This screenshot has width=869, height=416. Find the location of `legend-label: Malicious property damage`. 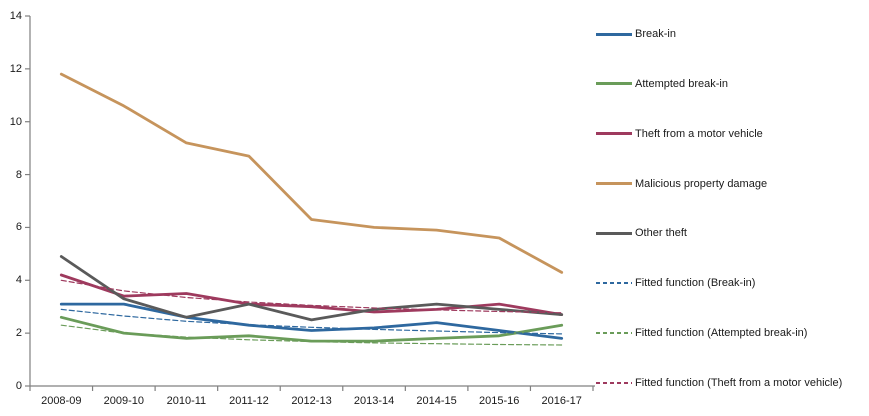

legend-label: Malicious property damage is located at coordinates (701, 183).